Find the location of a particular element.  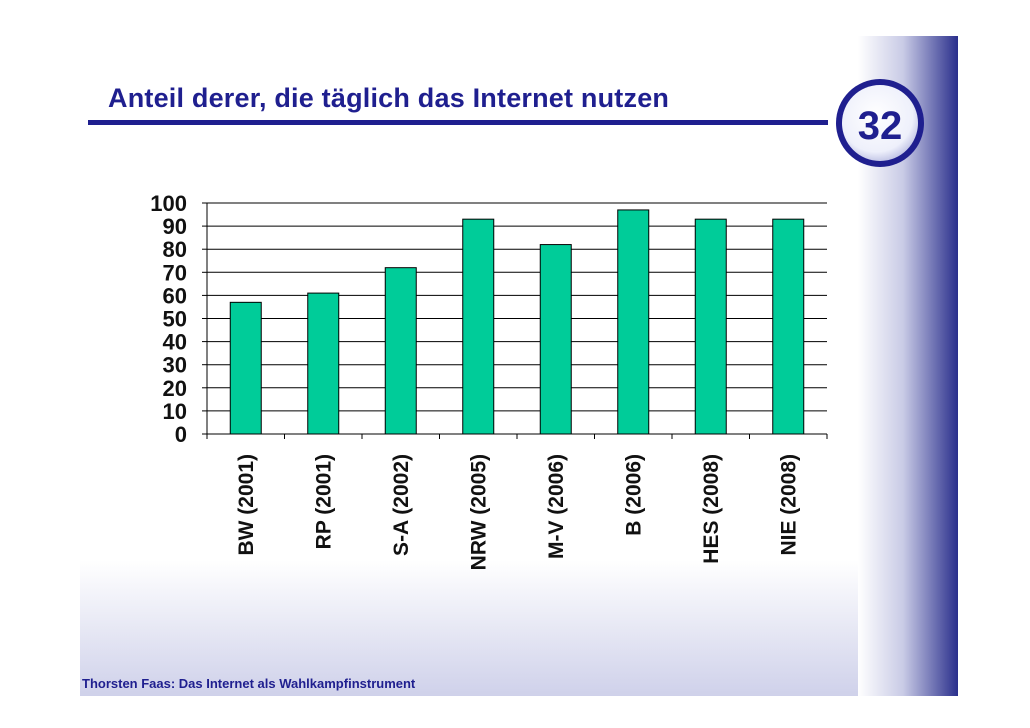

y-tick-label: 60 is located at coordinates (175, 295).